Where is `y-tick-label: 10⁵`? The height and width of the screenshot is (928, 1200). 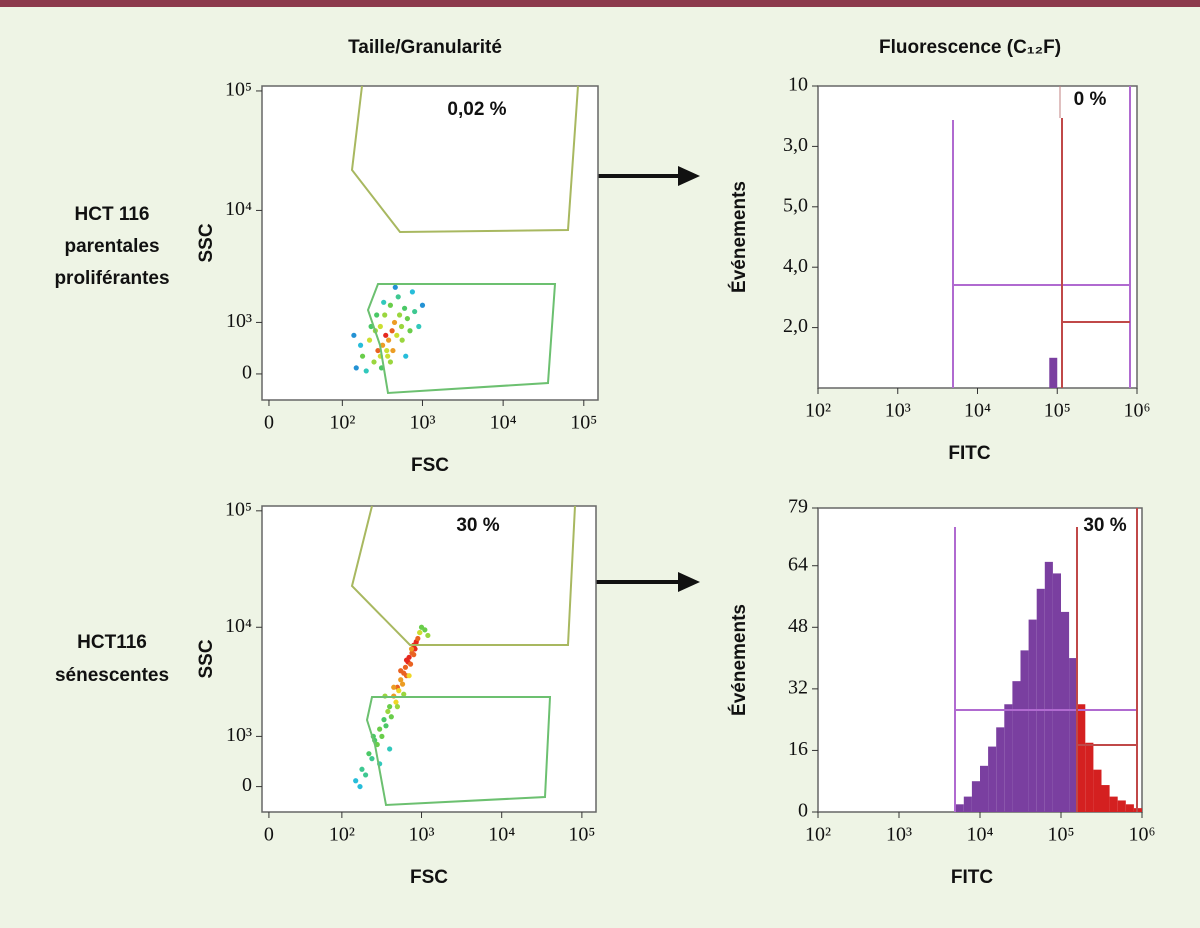 y-tick-label: 10⁵ is located at coordinates (238, 509).